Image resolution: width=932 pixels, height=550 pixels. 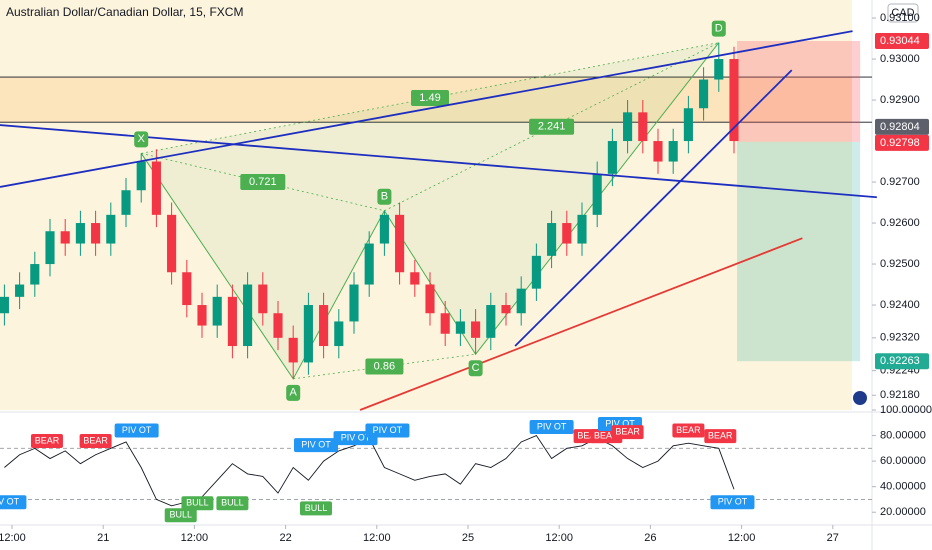 I want to click on x-tick-label: 21, so click(x=103, y=538).